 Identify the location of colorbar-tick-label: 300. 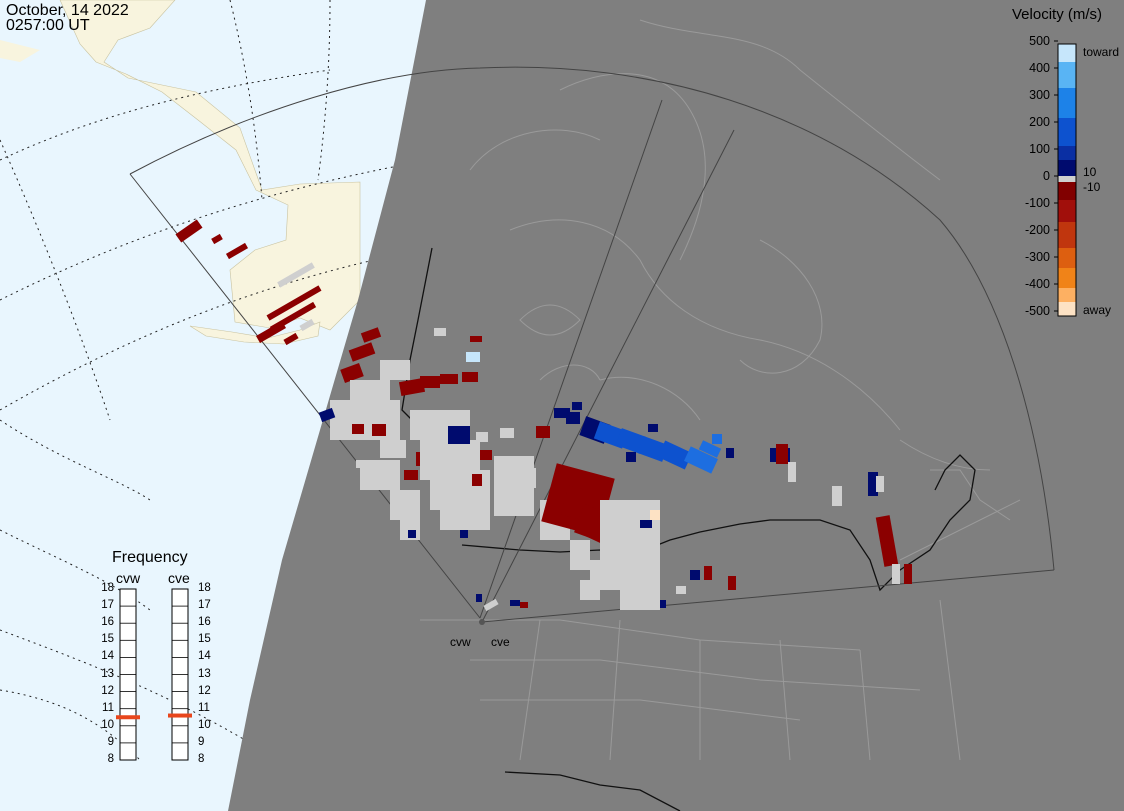
(1039, 95).